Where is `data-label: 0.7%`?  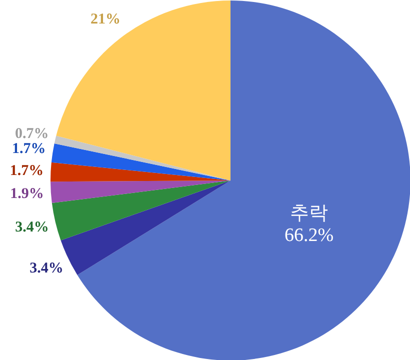
data-label: 0.7% is located at coordinates (31, 134).